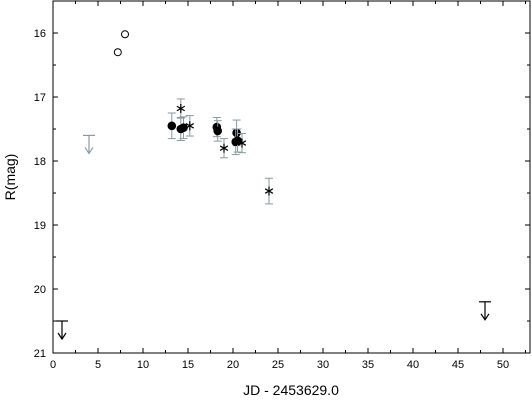 Image resolution: width=532 pixels, height=405 pixels. Describe the element at coordinates (413, 365) in the screenshot. I see `x-tick-label: 40` at that location.